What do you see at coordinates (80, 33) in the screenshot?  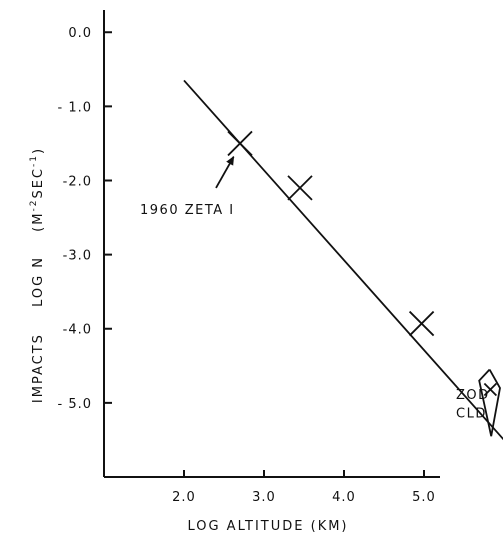 I see `y-tick-label: 0.0` at bounding box center [80, 33].